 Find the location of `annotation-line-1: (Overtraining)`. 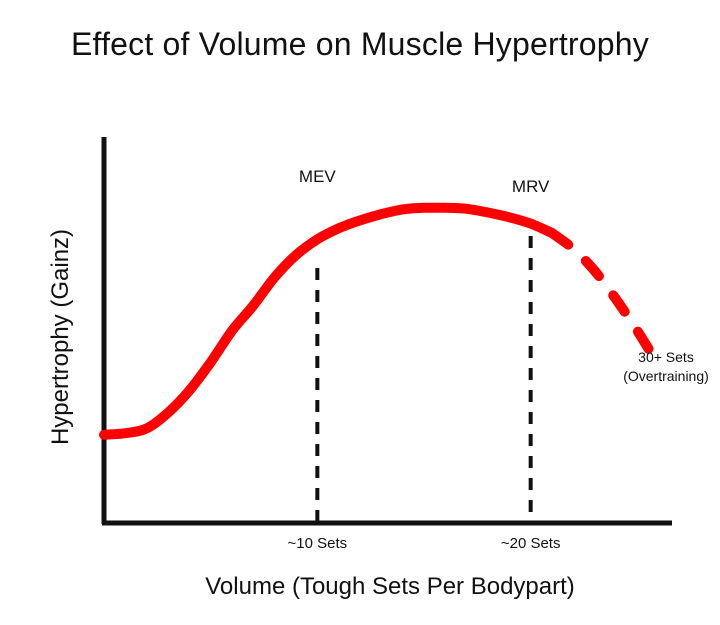

annotation-line-1: (Overtraining) is located at coordinates (666, 376).